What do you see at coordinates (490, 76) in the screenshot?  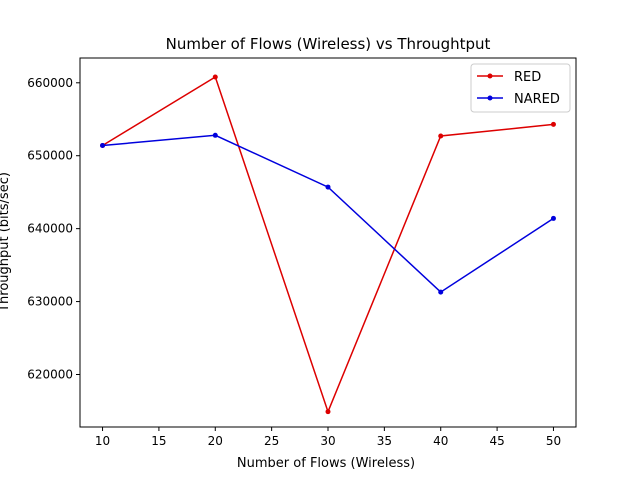 I see `legend-marker-red` at bounding box center [490, 76].